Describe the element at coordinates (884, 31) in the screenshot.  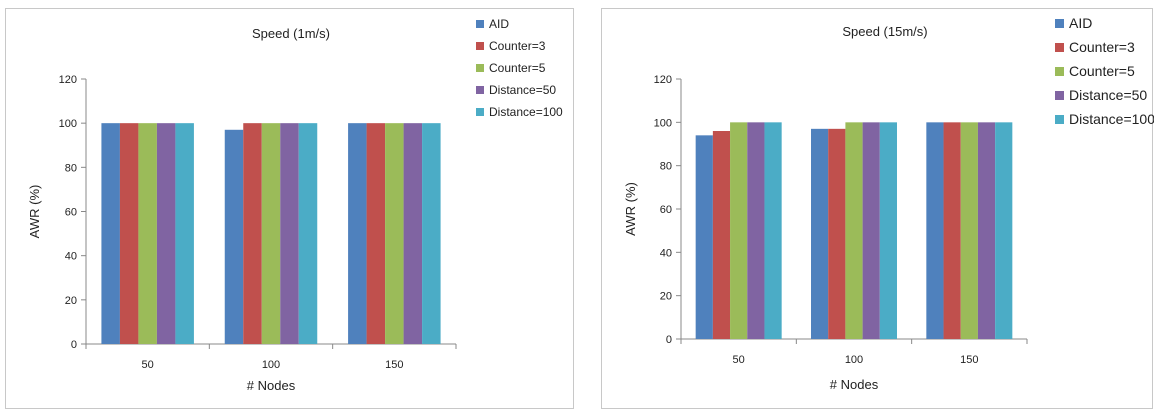
I see `chart-title: Speed (15m/s)` at that location.